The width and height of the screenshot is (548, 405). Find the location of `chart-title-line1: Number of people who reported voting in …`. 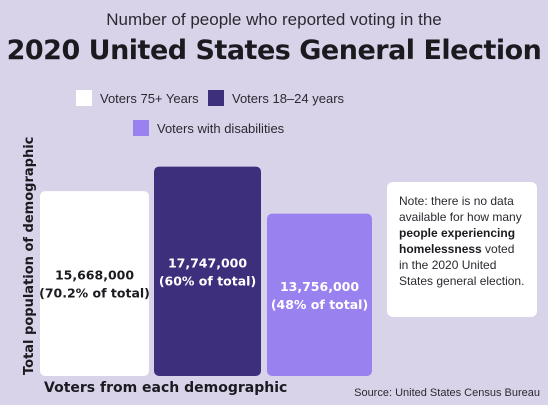

chart-title-line1: Number of people who reported voting in … is located at coordinates (274, 19).